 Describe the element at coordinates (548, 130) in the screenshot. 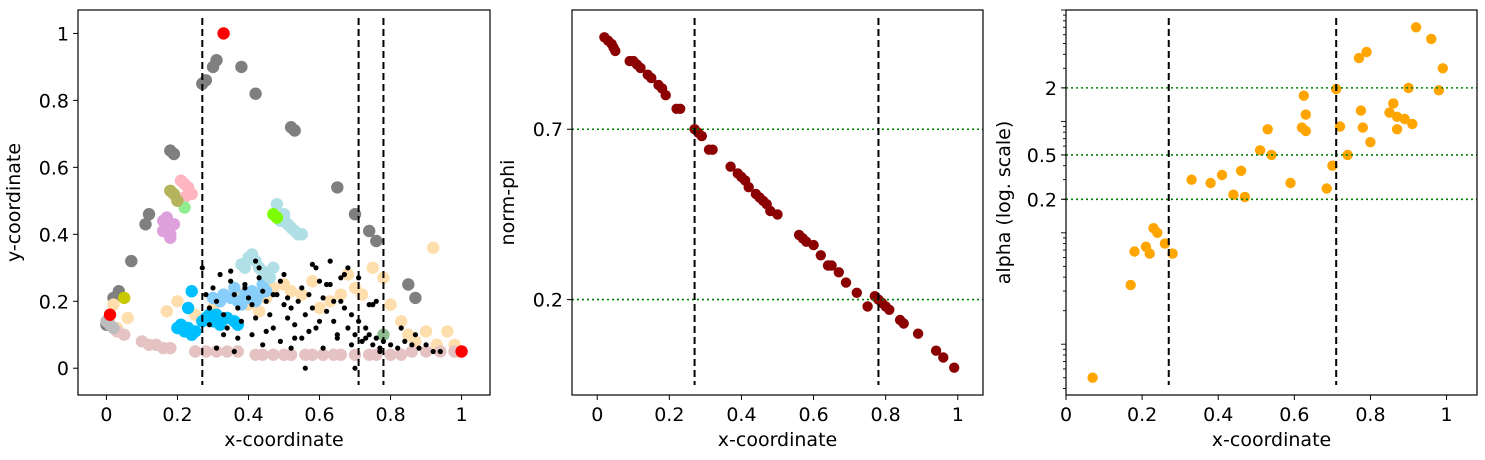

I see `y-tick-label: 0.7` at that location.